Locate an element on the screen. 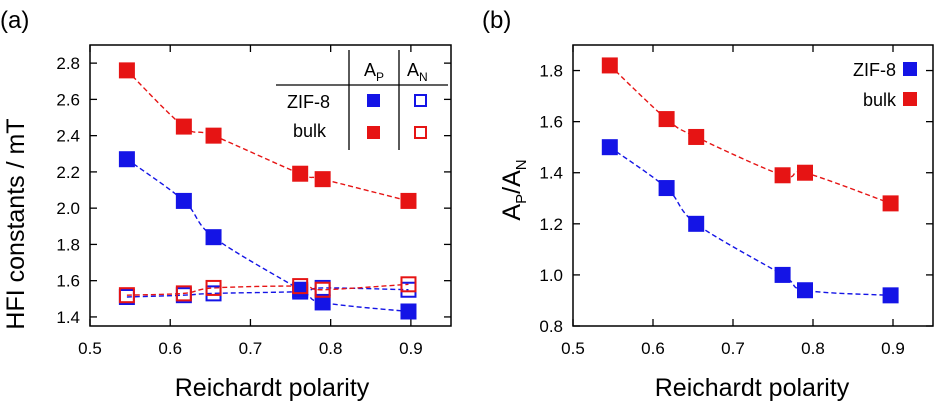 This screenshot has height=409, width=952. legend-col-ap: AP is located at coordinates (374, 72).